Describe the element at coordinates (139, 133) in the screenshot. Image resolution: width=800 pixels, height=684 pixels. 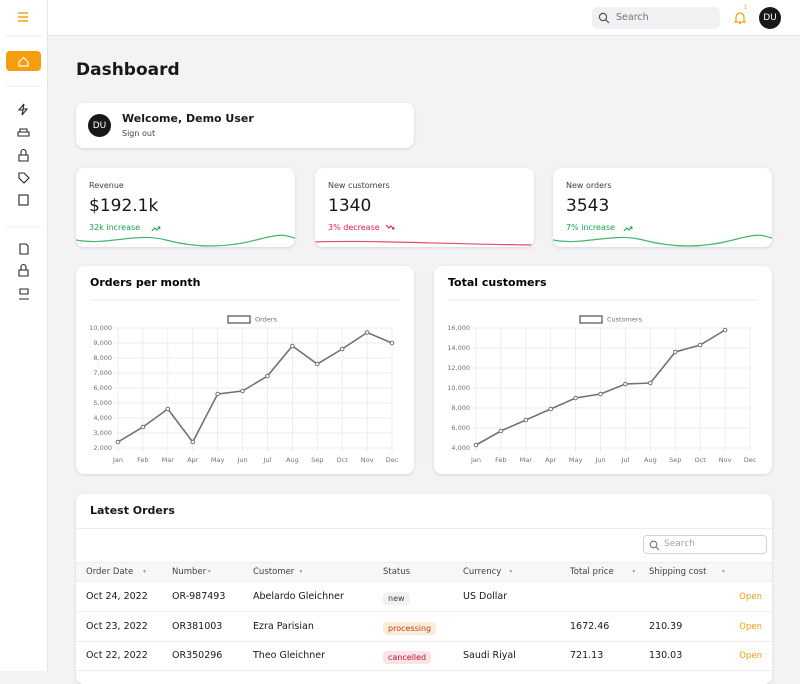
I see `sign-out-link: Sign out` at that location.